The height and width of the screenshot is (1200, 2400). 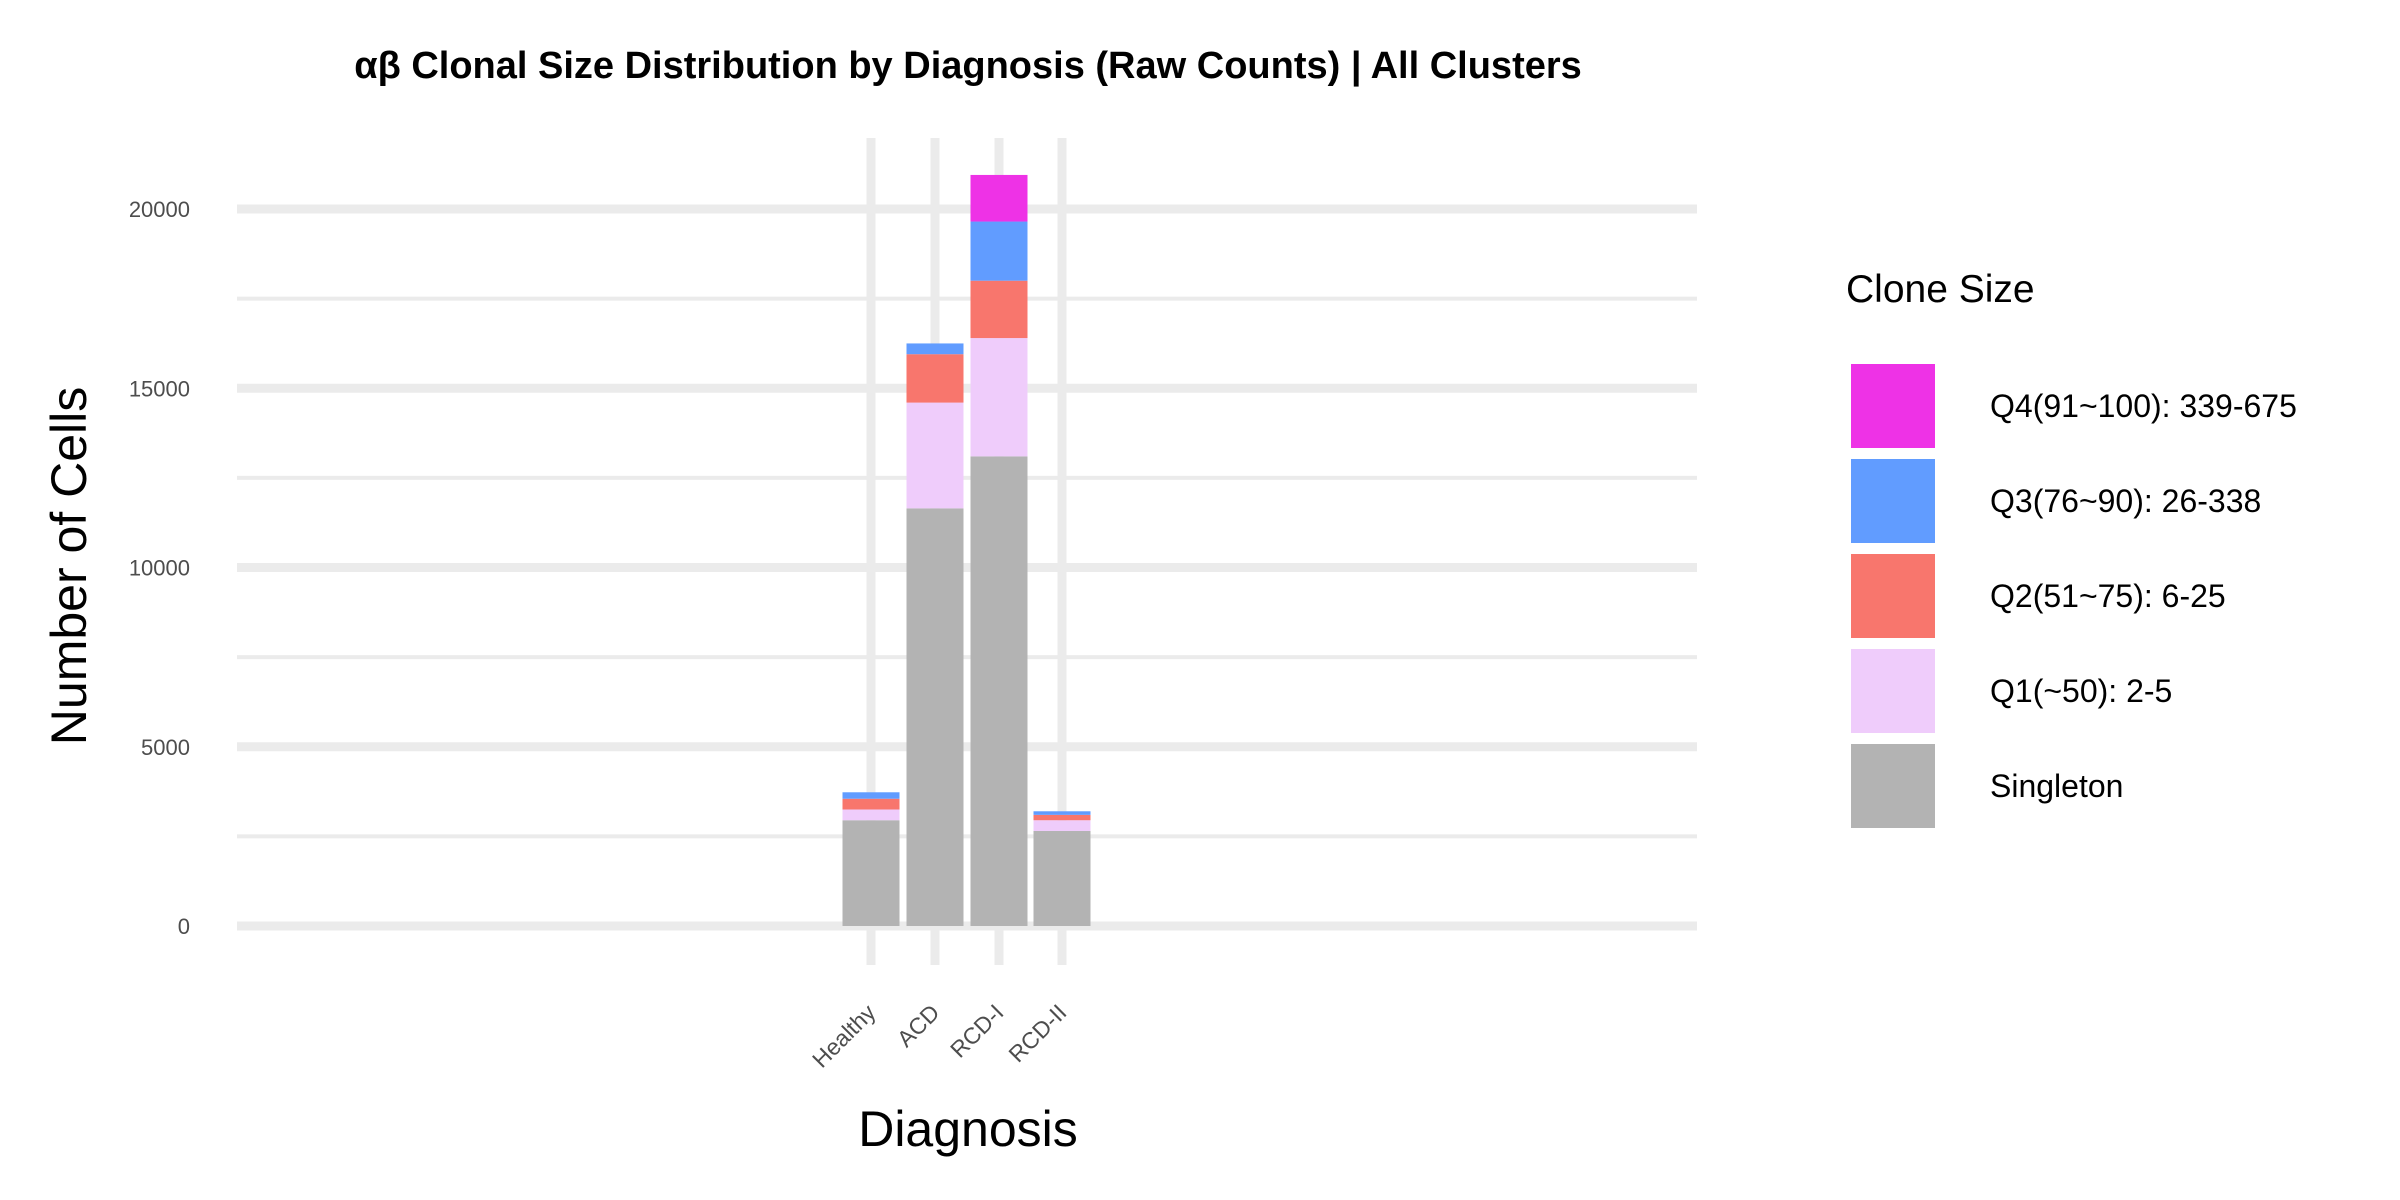 I want to click on y-tick-label: 0, so click(x=184, y=926).